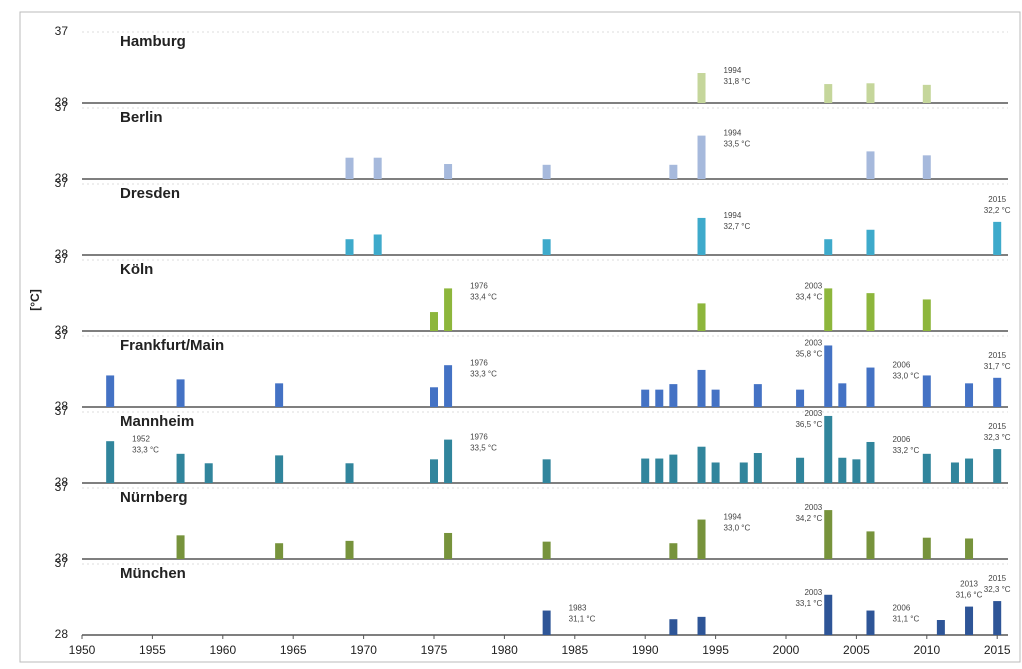  Describe the element at coordinates (152, 650) in the screenshot. I see `x-tick-label: 1955` at that location.